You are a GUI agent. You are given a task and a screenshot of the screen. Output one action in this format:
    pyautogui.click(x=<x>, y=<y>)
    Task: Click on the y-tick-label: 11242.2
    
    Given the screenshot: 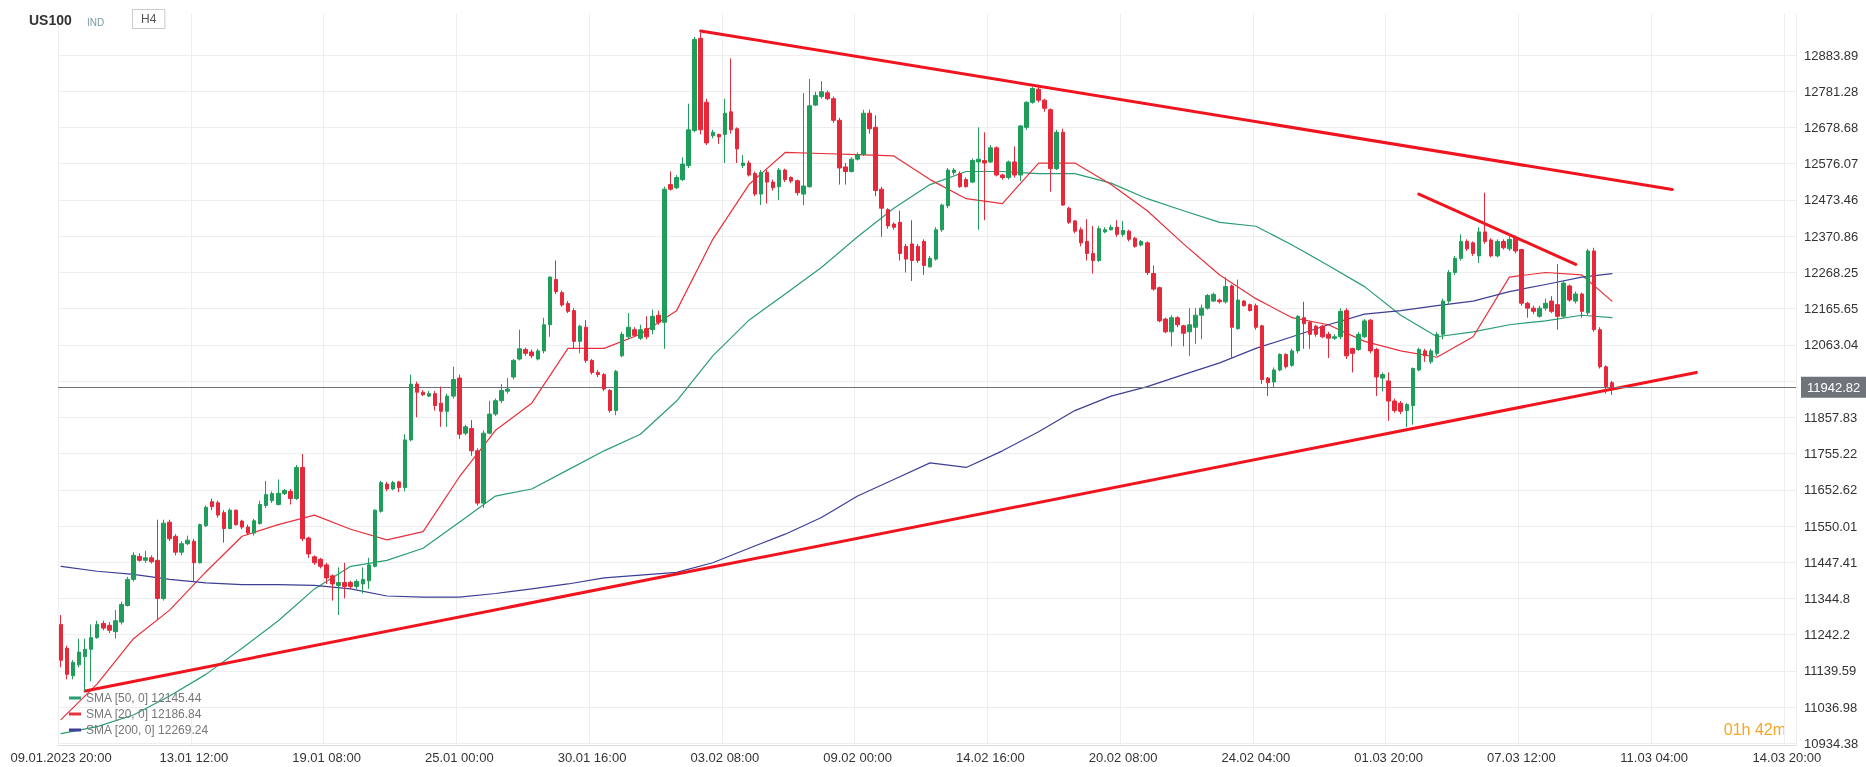 What is the action you would take?
    pyautogui.click(x=1827, y=635)
    